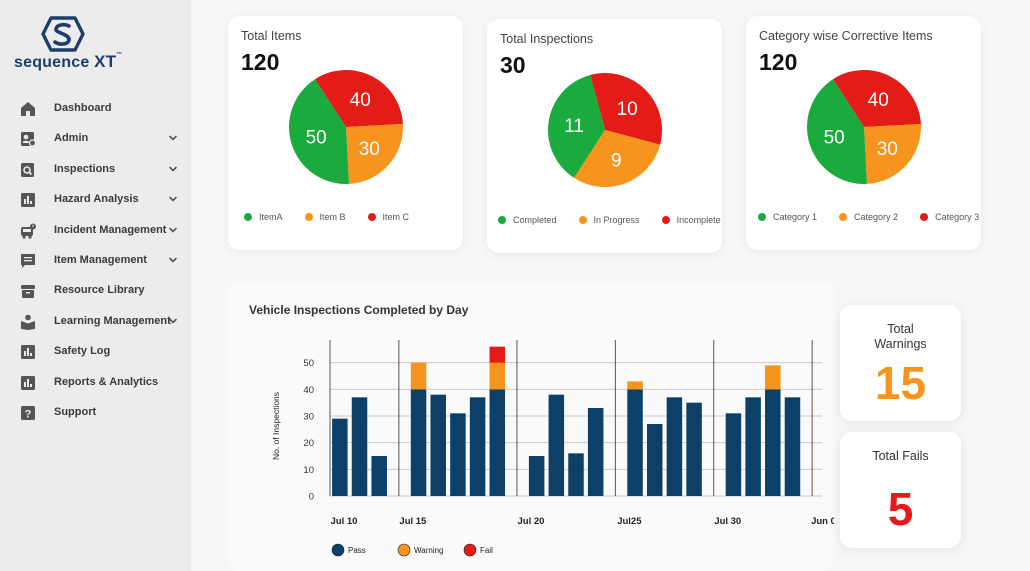  Describe the element at coordinates (28, 412) in the screenshot. I see `question-icon: ?` at that location.